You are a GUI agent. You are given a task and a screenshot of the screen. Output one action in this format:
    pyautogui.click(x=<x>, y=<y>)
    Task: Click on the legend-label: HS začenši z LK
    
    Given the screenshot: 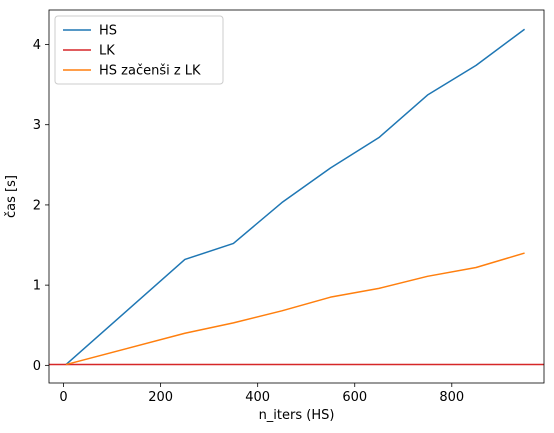 What is the action you would take?
    pyautogui.click(x=150, y=71)
    